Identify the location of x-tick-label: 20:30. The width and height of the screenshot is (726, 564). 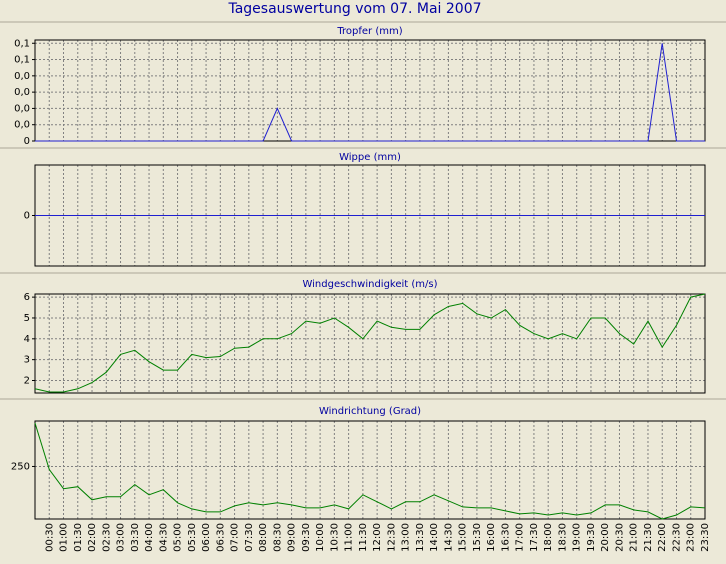
(619, 537).